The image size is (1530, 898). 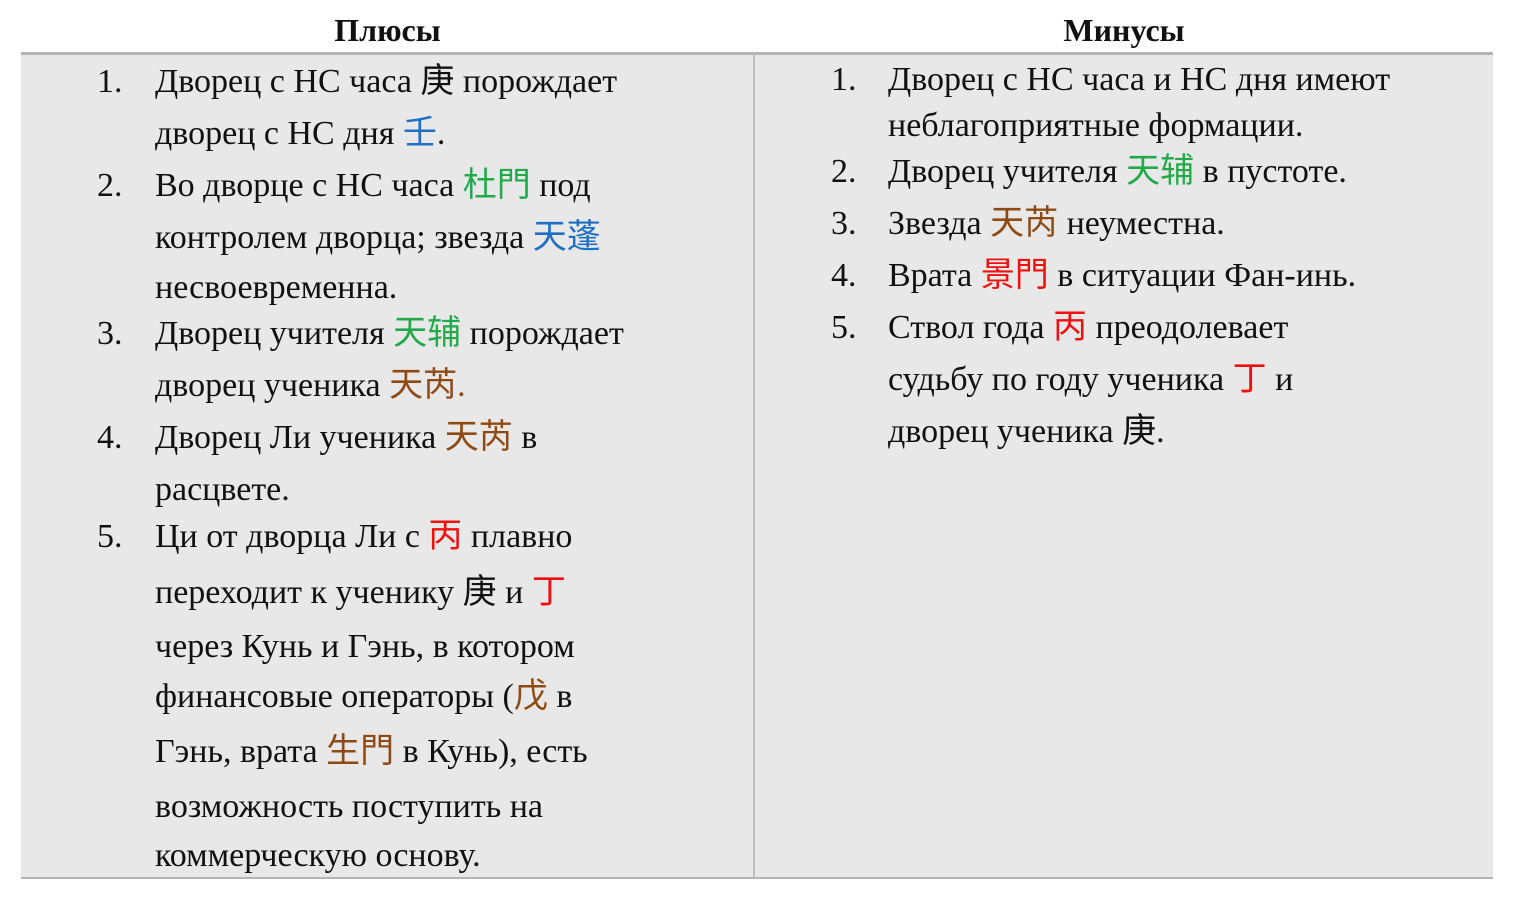 I want to click on list-item-line: коммерческую основу., so click(x=318, y=856).